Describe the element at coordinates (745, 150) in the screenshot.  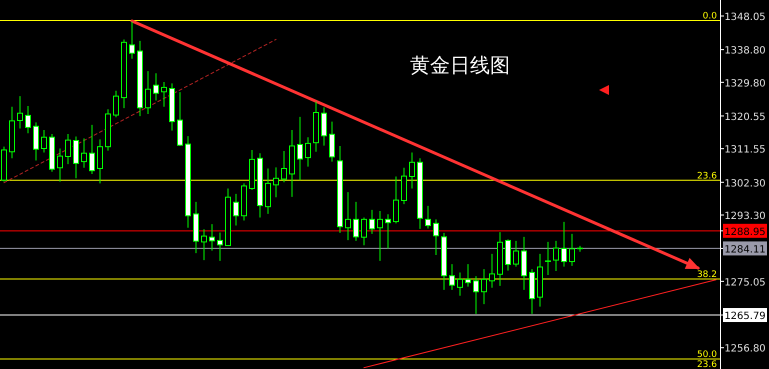
I see `y-tick-label: 1311.55` at that location.